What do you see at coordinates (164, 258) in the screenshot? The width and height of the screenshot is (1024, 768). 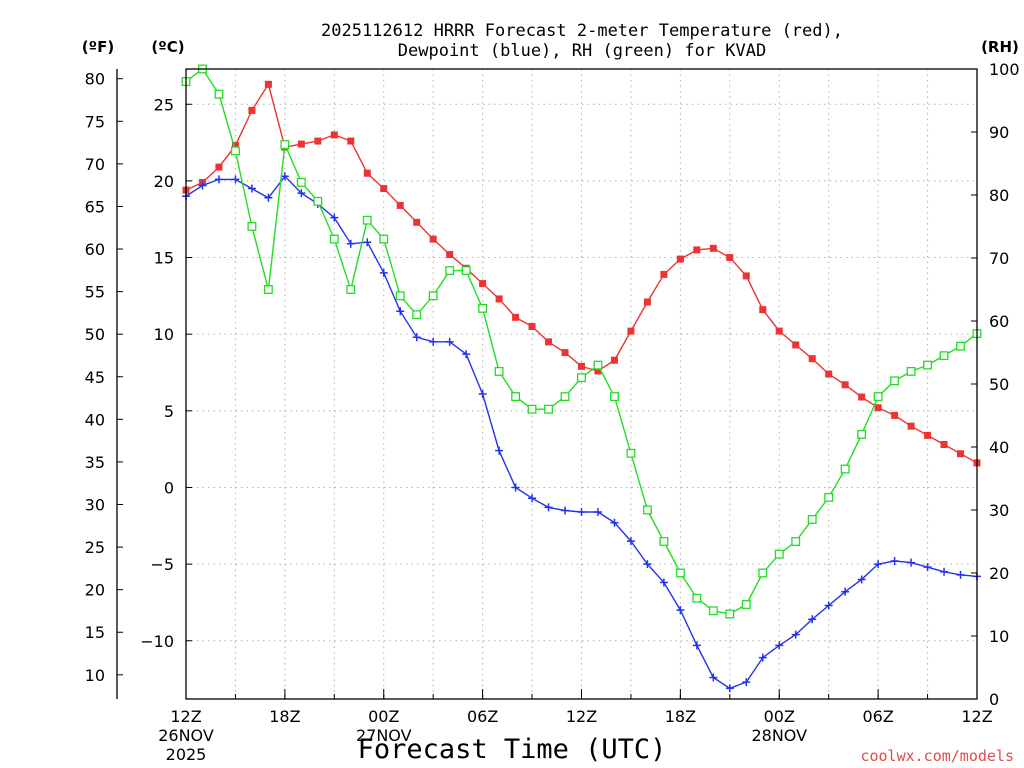 I see `celsius-tick-label: 15` at bounding box center [164, 258].